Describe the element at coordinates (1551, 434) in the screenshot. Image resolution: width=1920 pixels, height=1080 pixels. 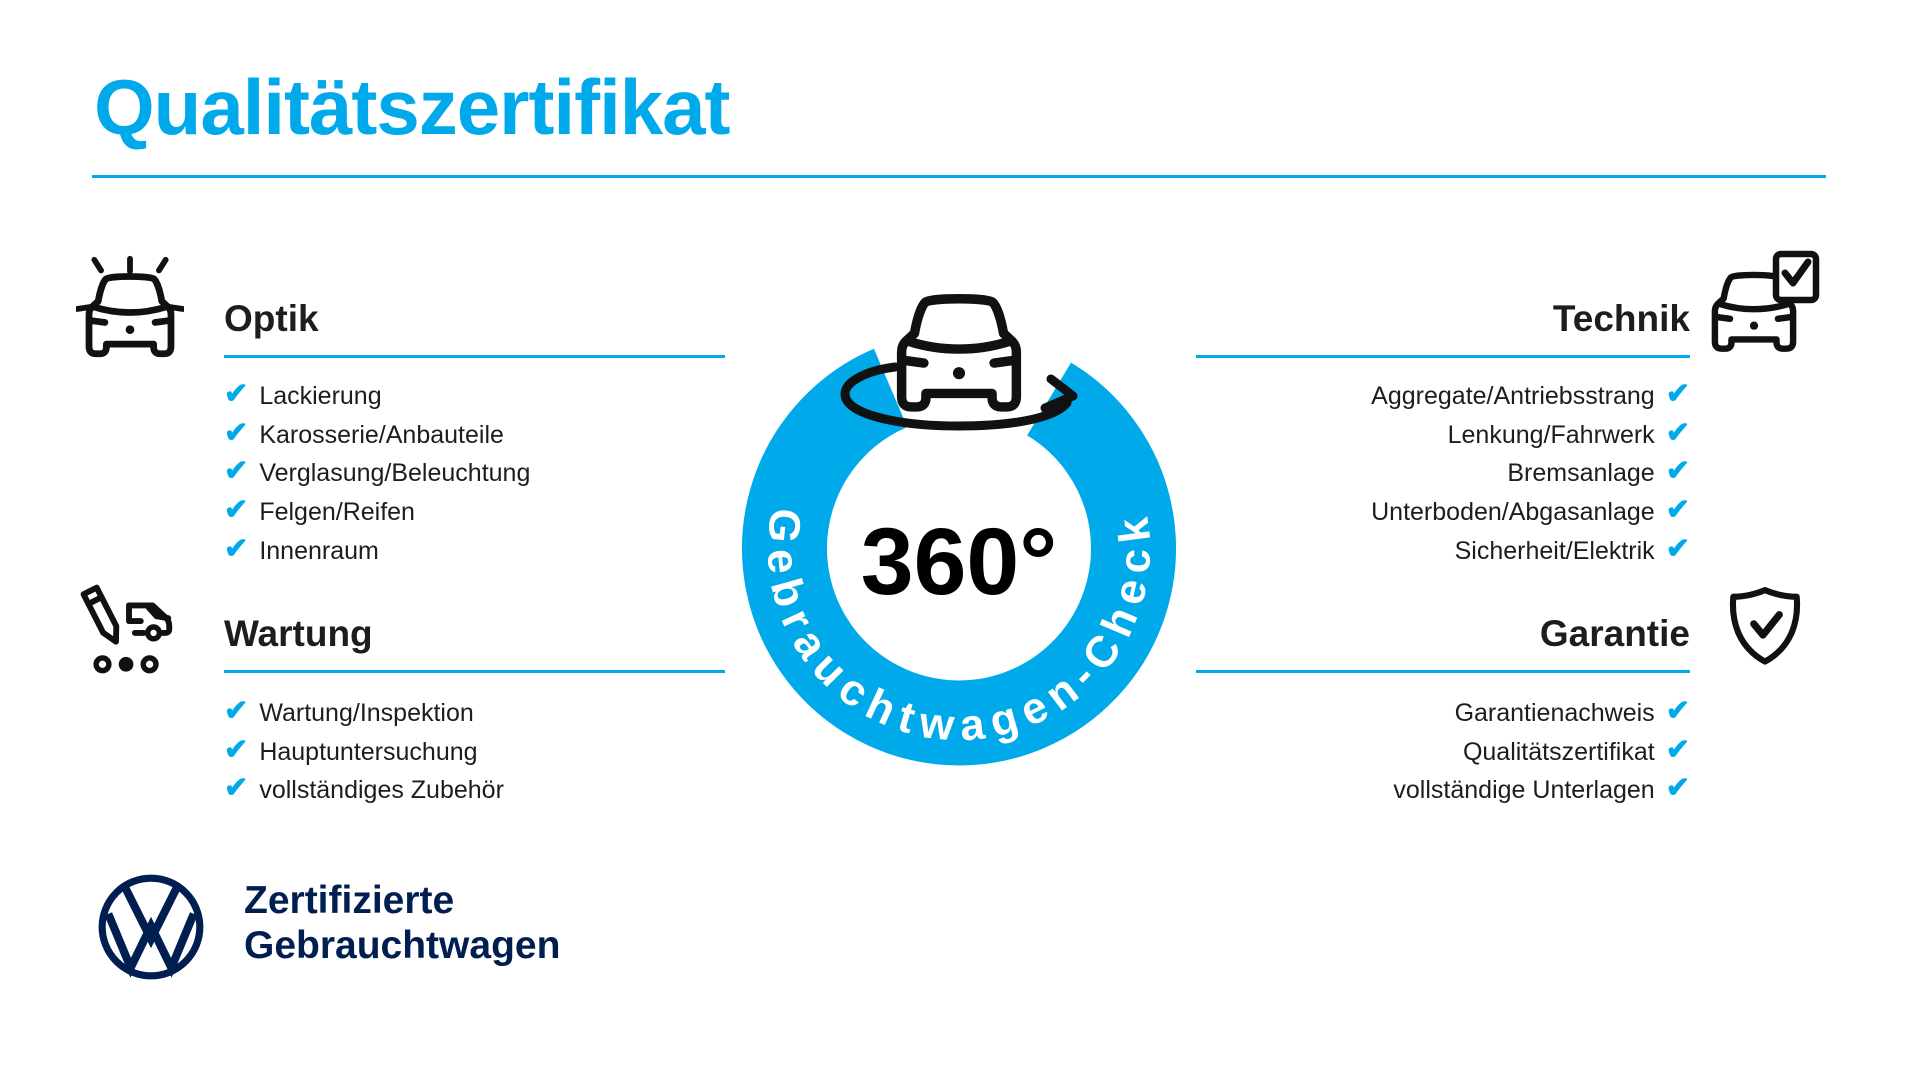
I see `checklist-label: Lenkung/Fahrwerk` at that location.